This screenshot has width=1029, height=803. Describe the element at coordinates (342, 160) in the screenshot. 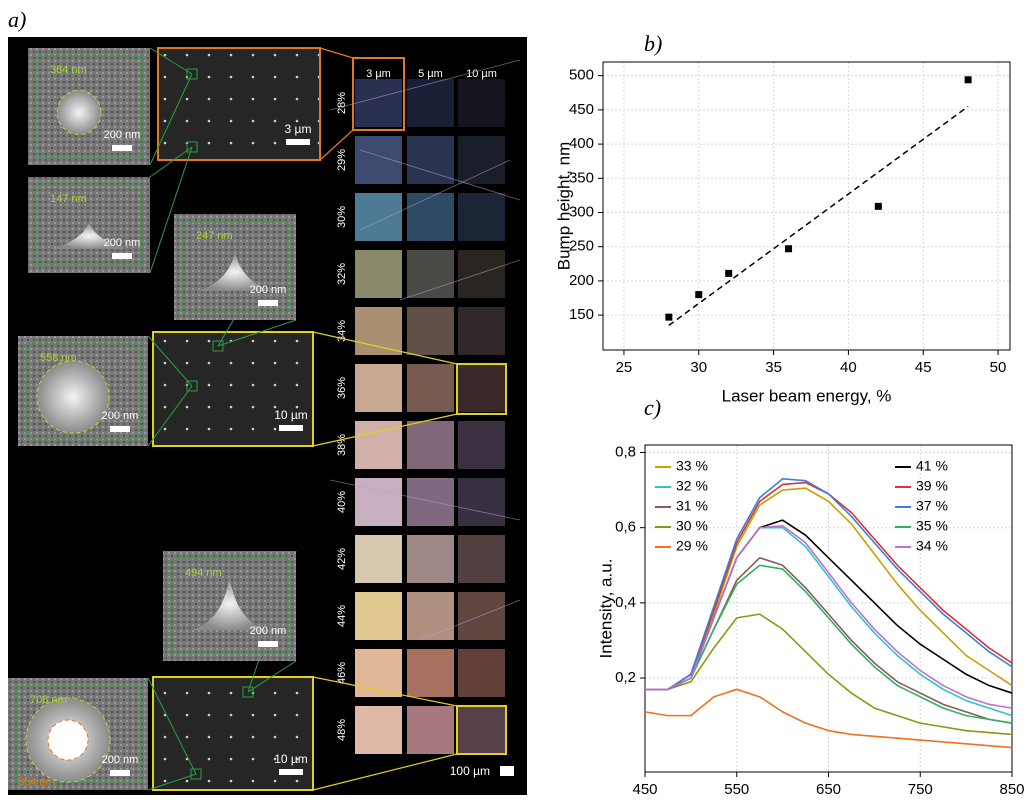

I see `row-label: 29%` at that location.